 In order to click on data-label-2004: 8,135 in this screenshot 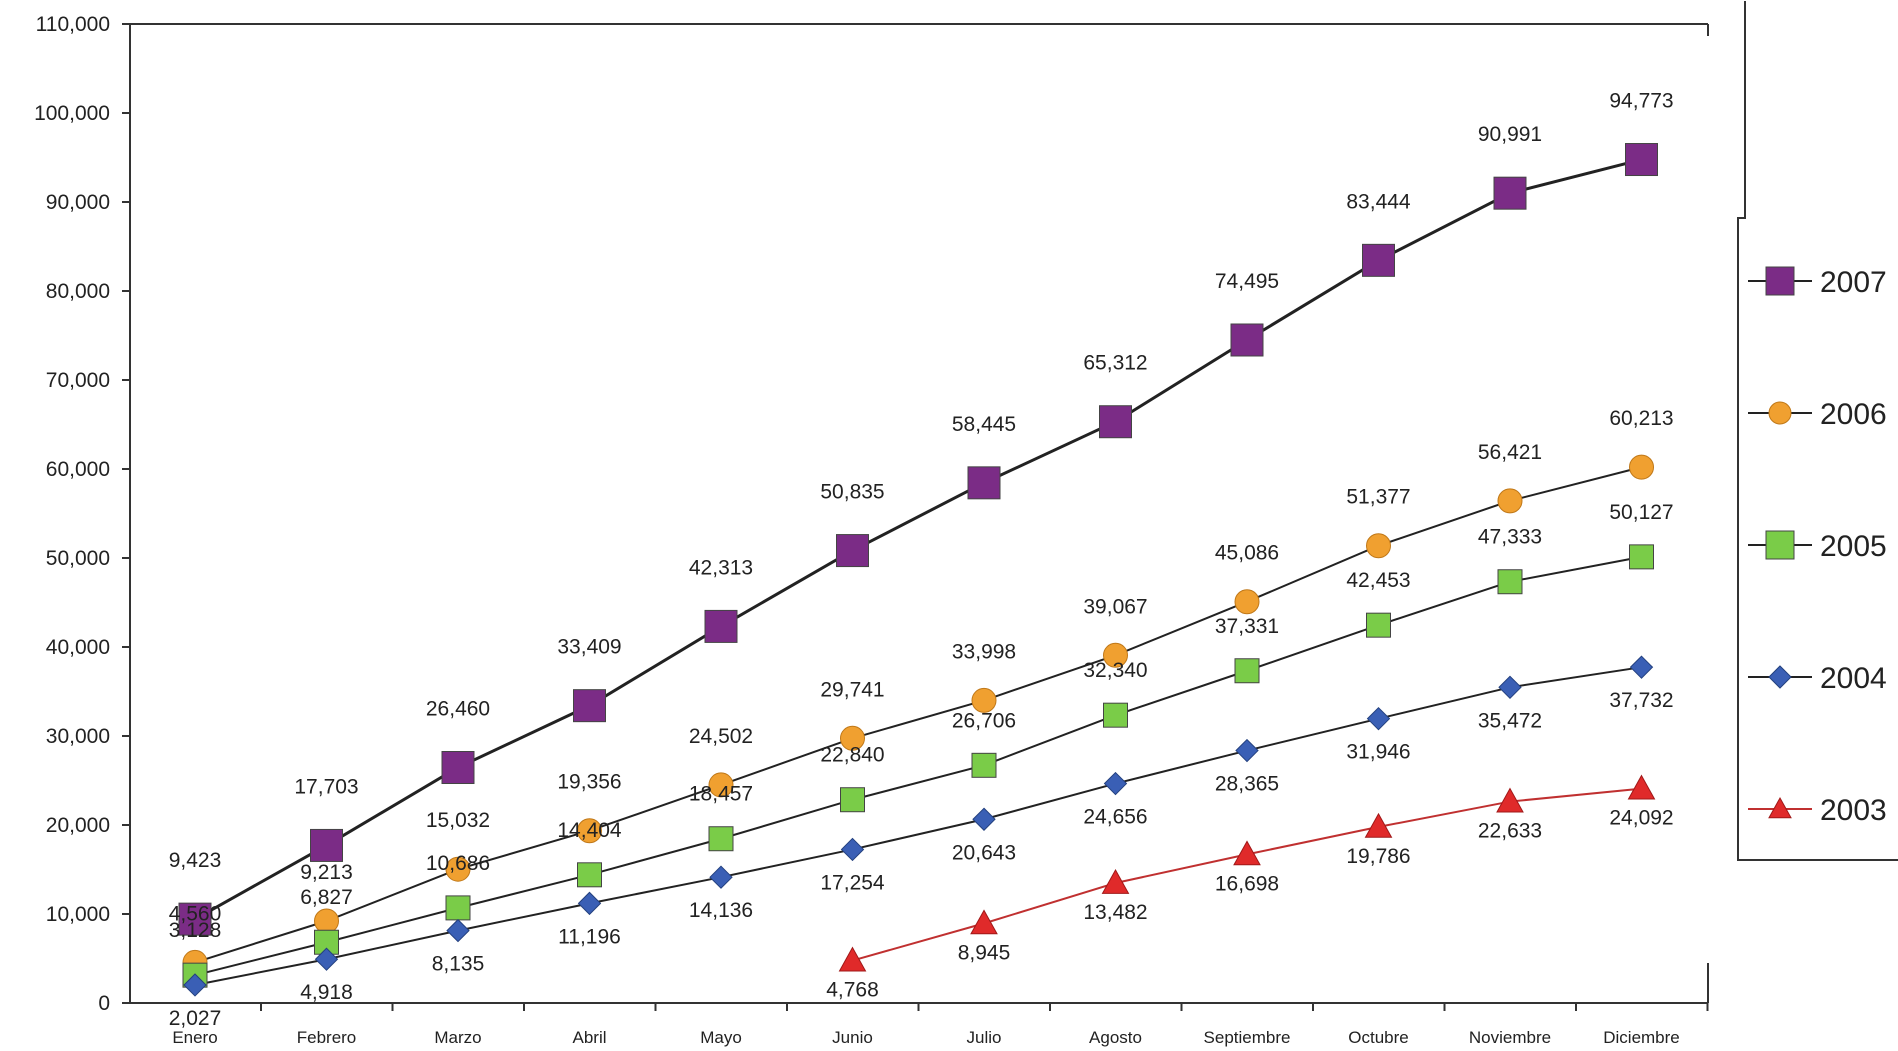, I will do `click(458, 964)`.